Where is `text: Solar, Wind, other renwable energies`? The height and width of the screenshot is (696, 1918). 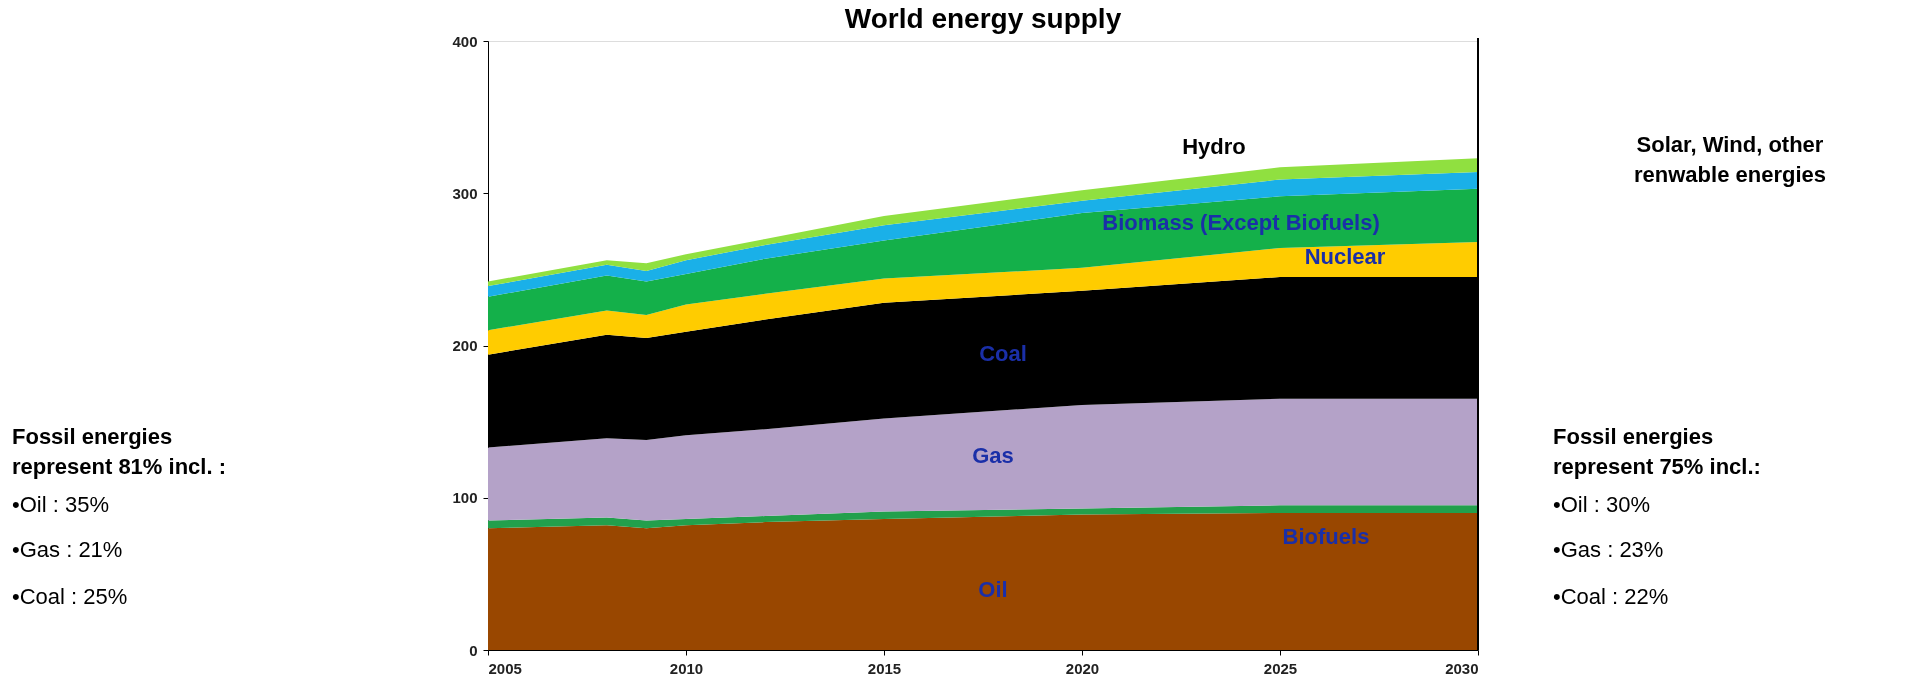 text: Solar, Wind, other renwable energies is located at coordinates (1730, 159).